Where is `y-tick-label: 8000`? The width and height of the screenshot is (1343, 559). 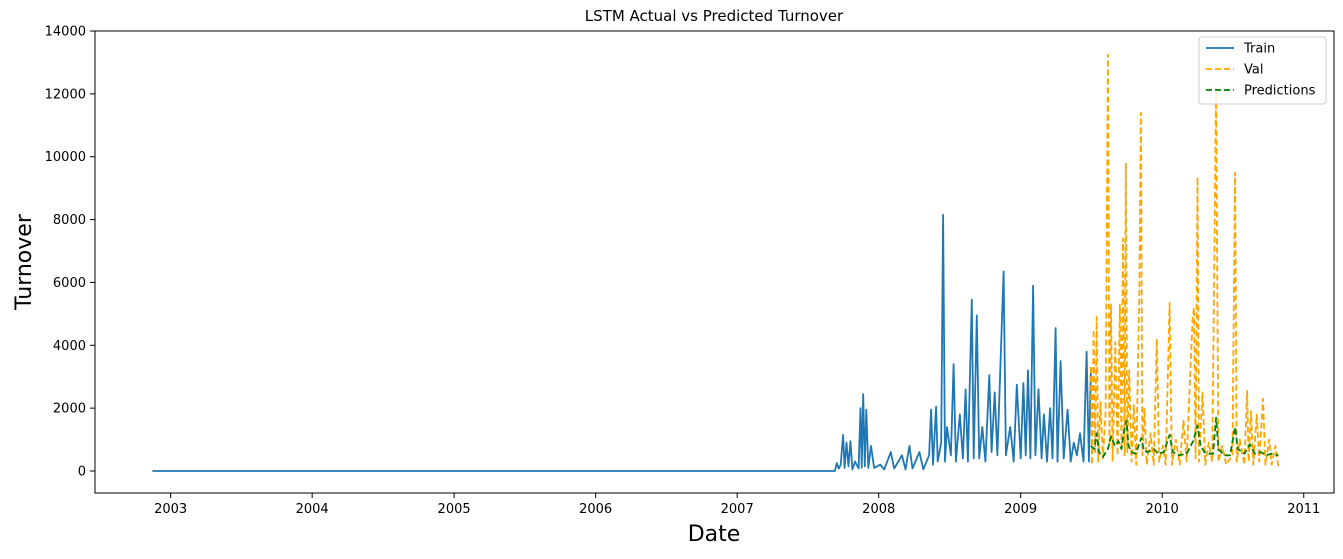 y-tick-label: 8000 is located at coordinates (69, 220).